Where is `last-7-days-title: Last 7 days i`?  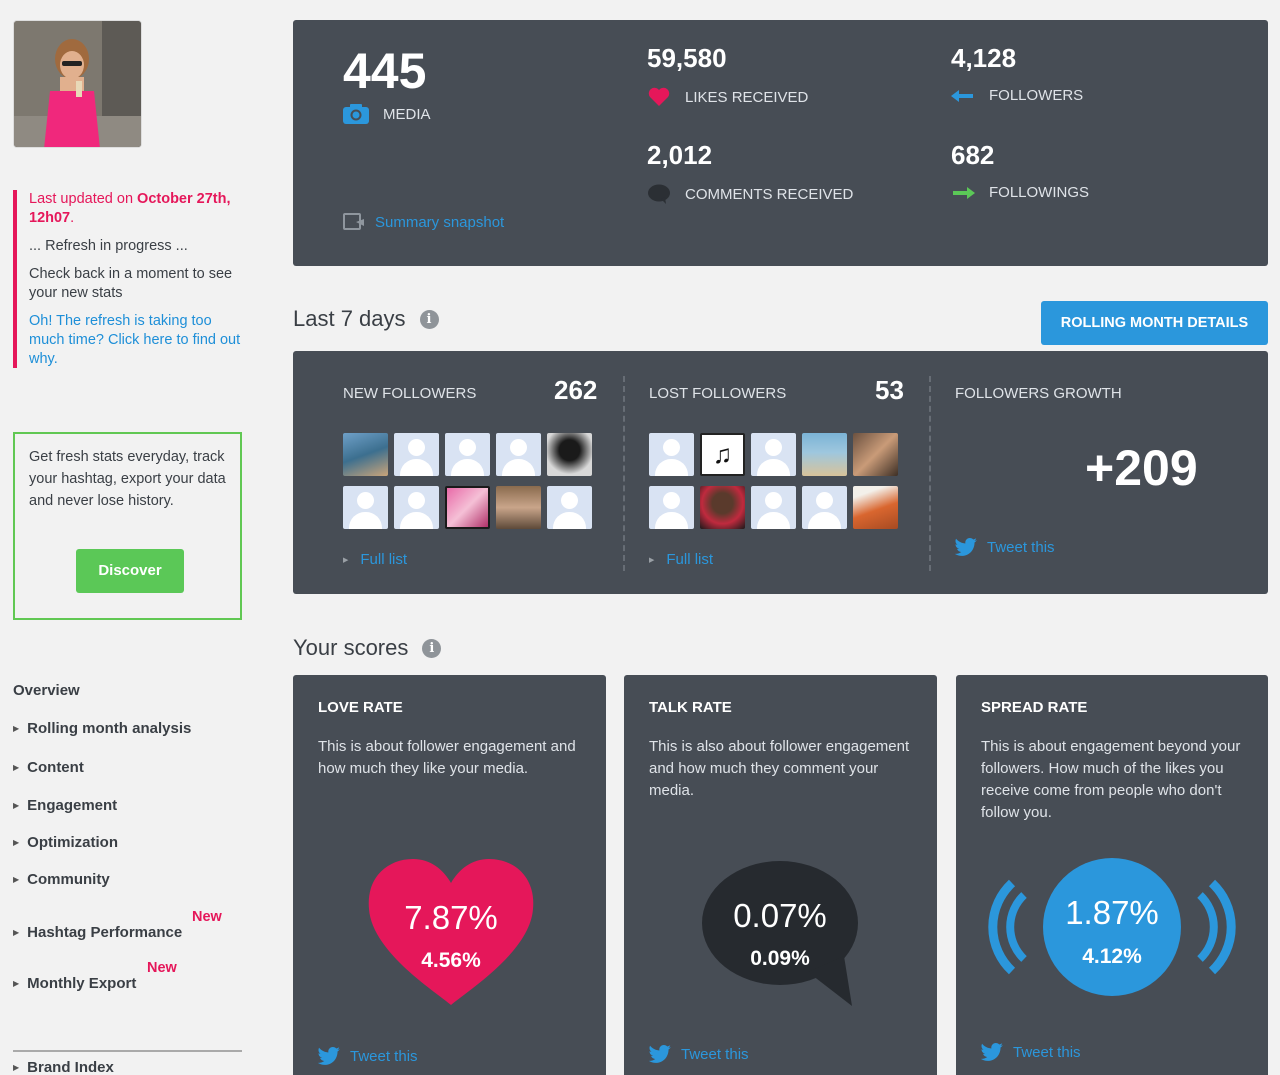
last-7-days-title: Last 7 days i is located at coordinates (366, 319).